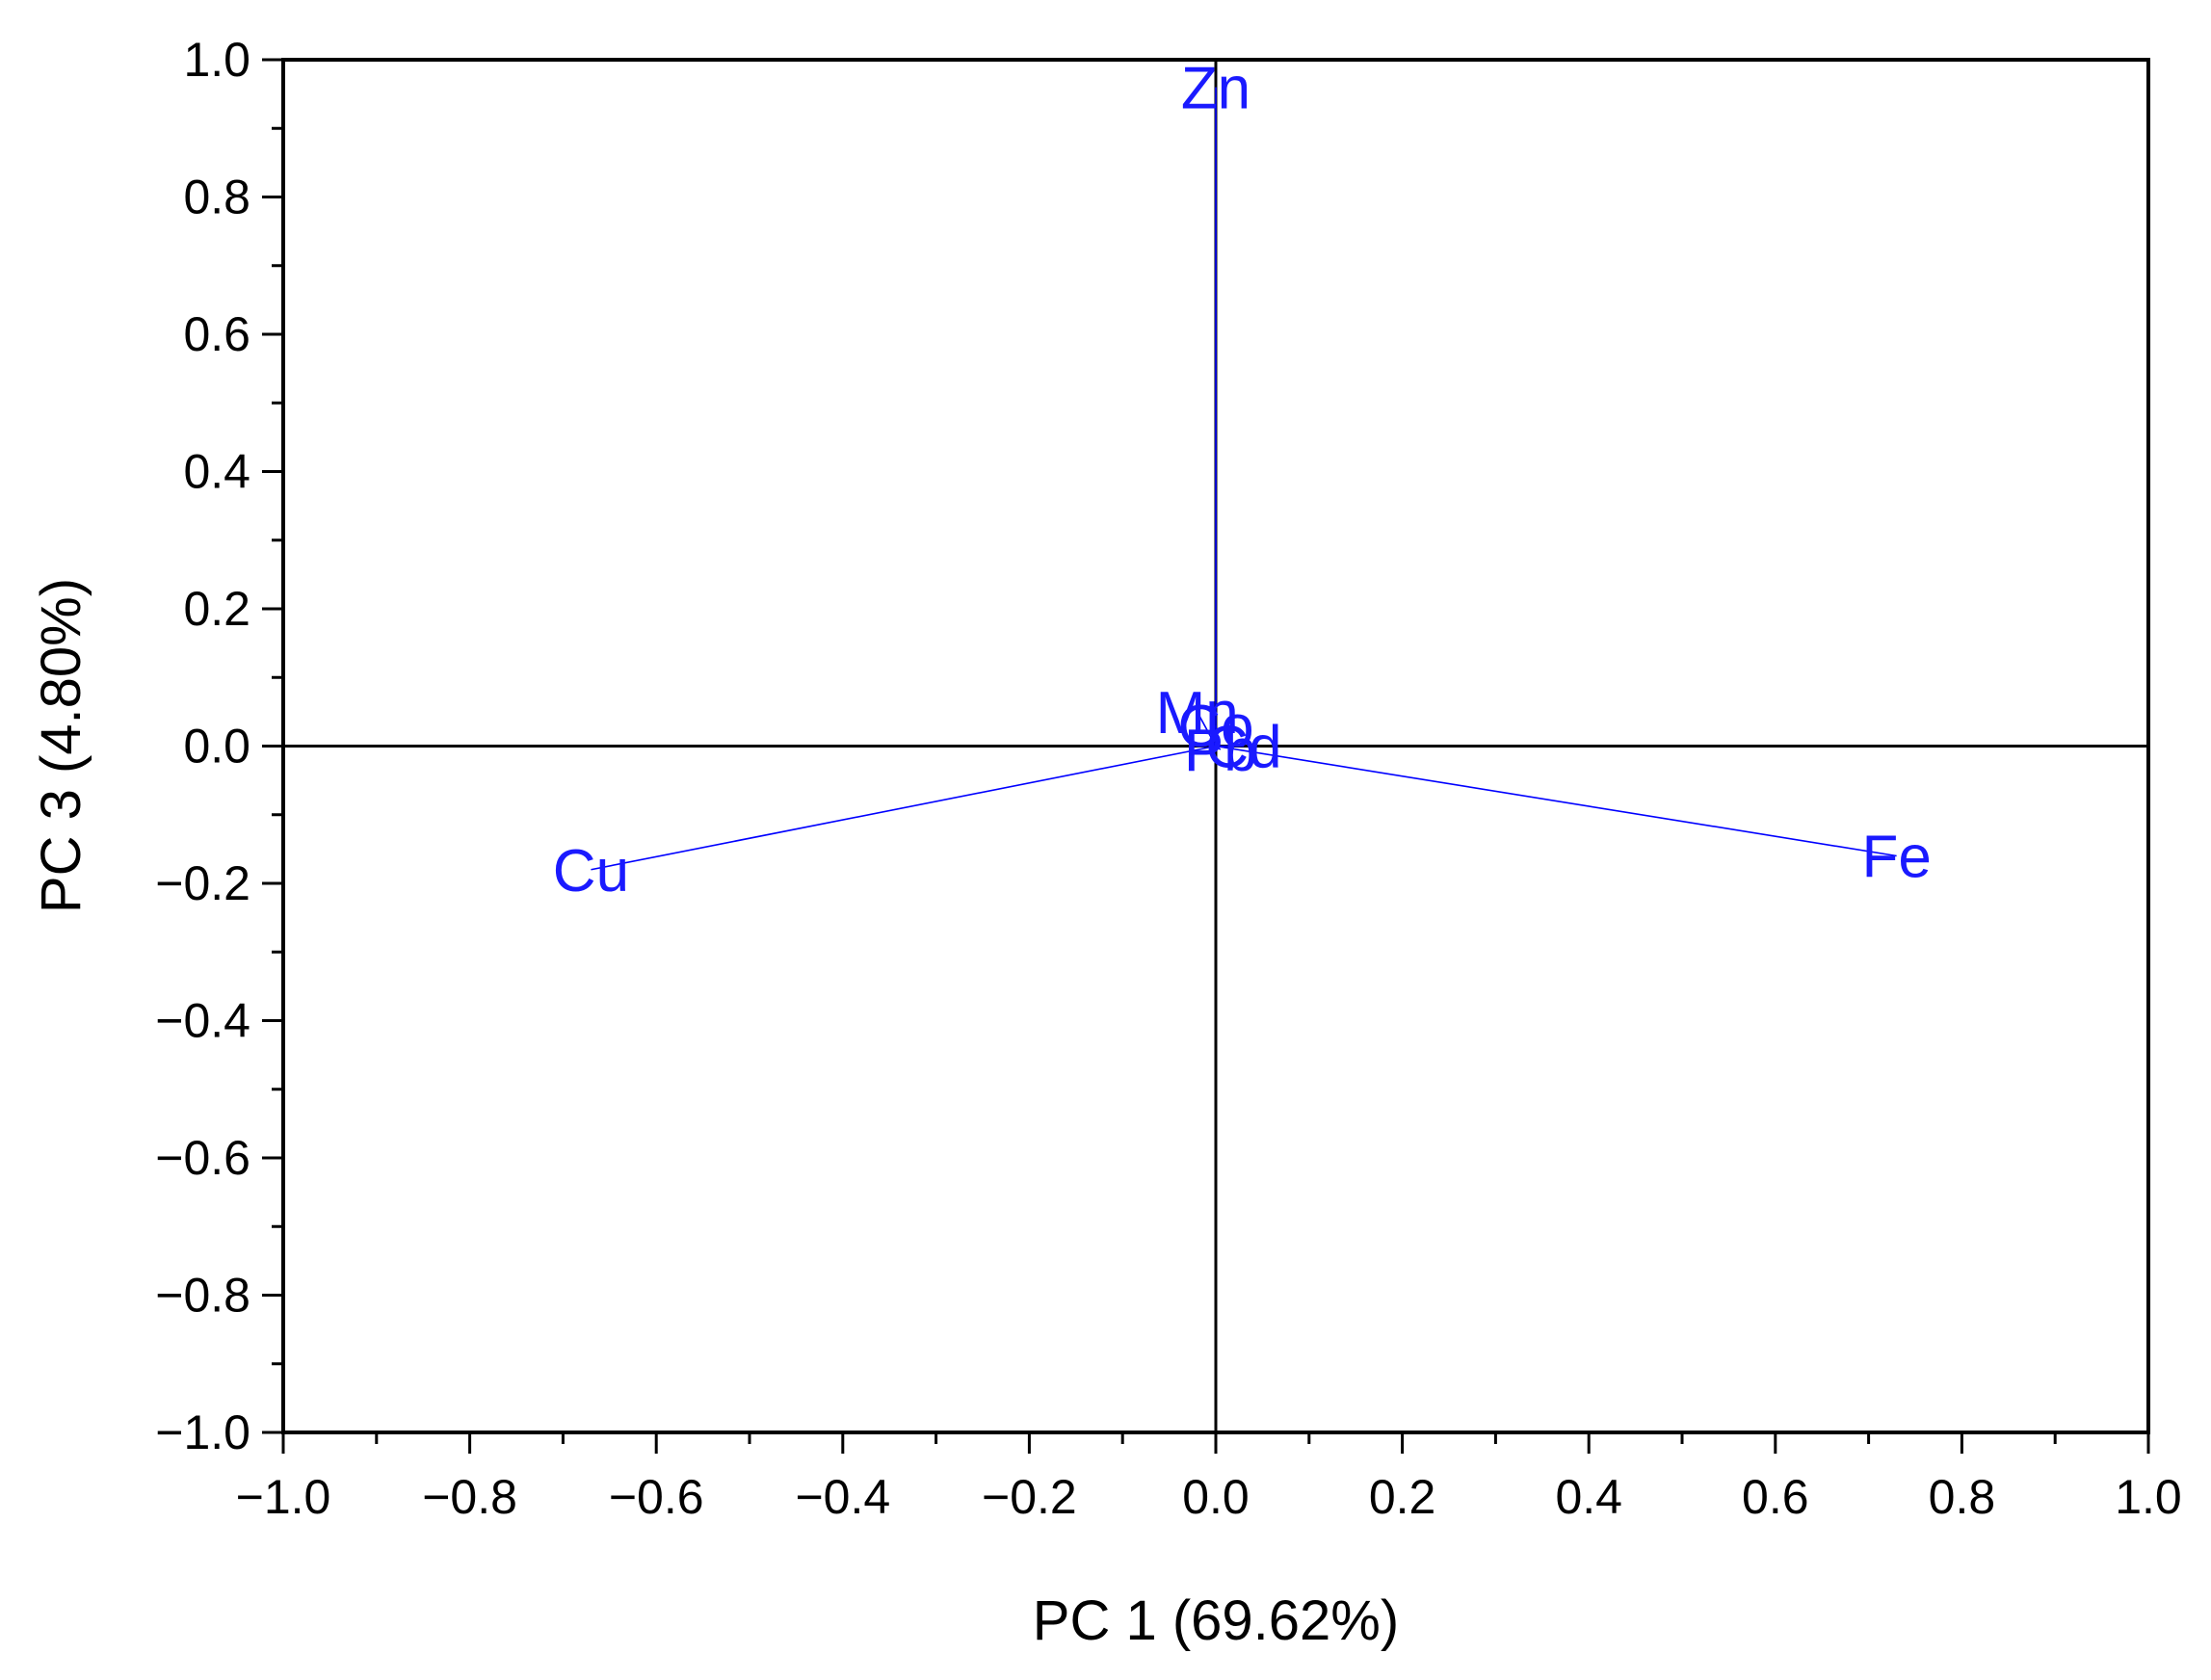  Describe the element at coordinates (1221, 751) in the screenshot. I see `label-pb: Pb` at that location.